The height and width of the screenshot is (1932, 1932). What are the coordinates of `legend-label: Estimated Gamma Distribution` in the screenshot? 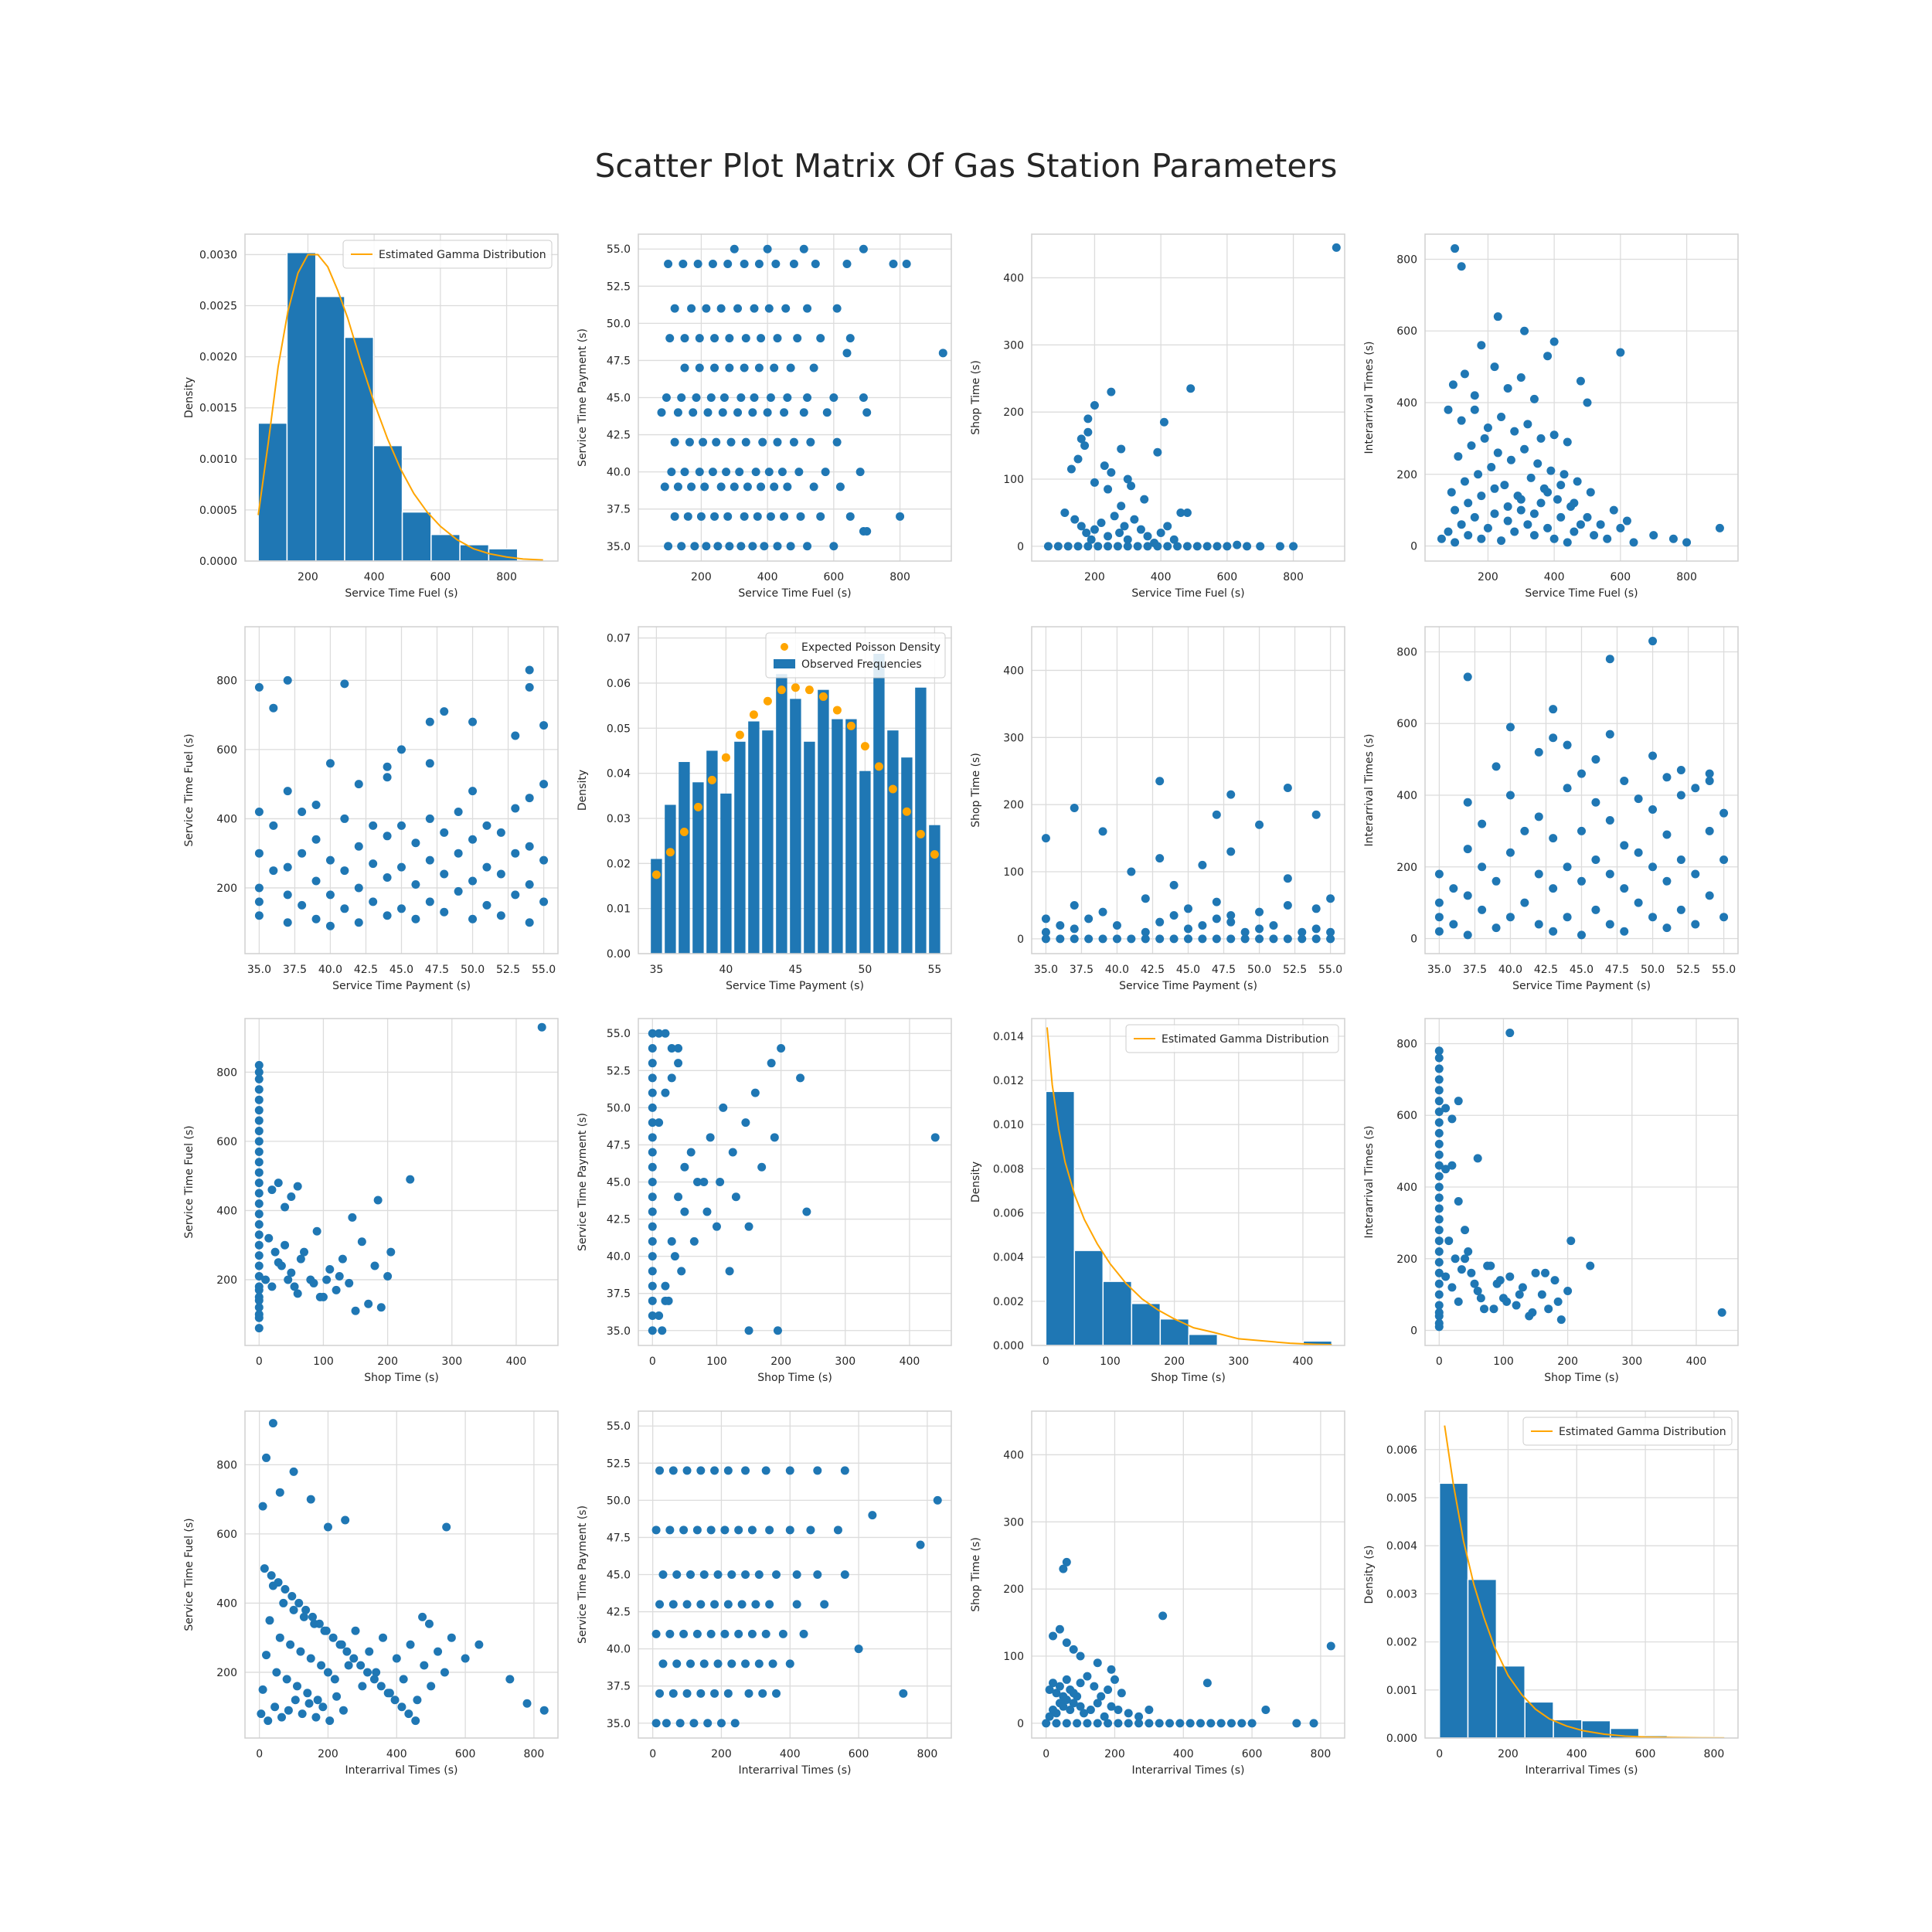 It's located at (1246, 1040).